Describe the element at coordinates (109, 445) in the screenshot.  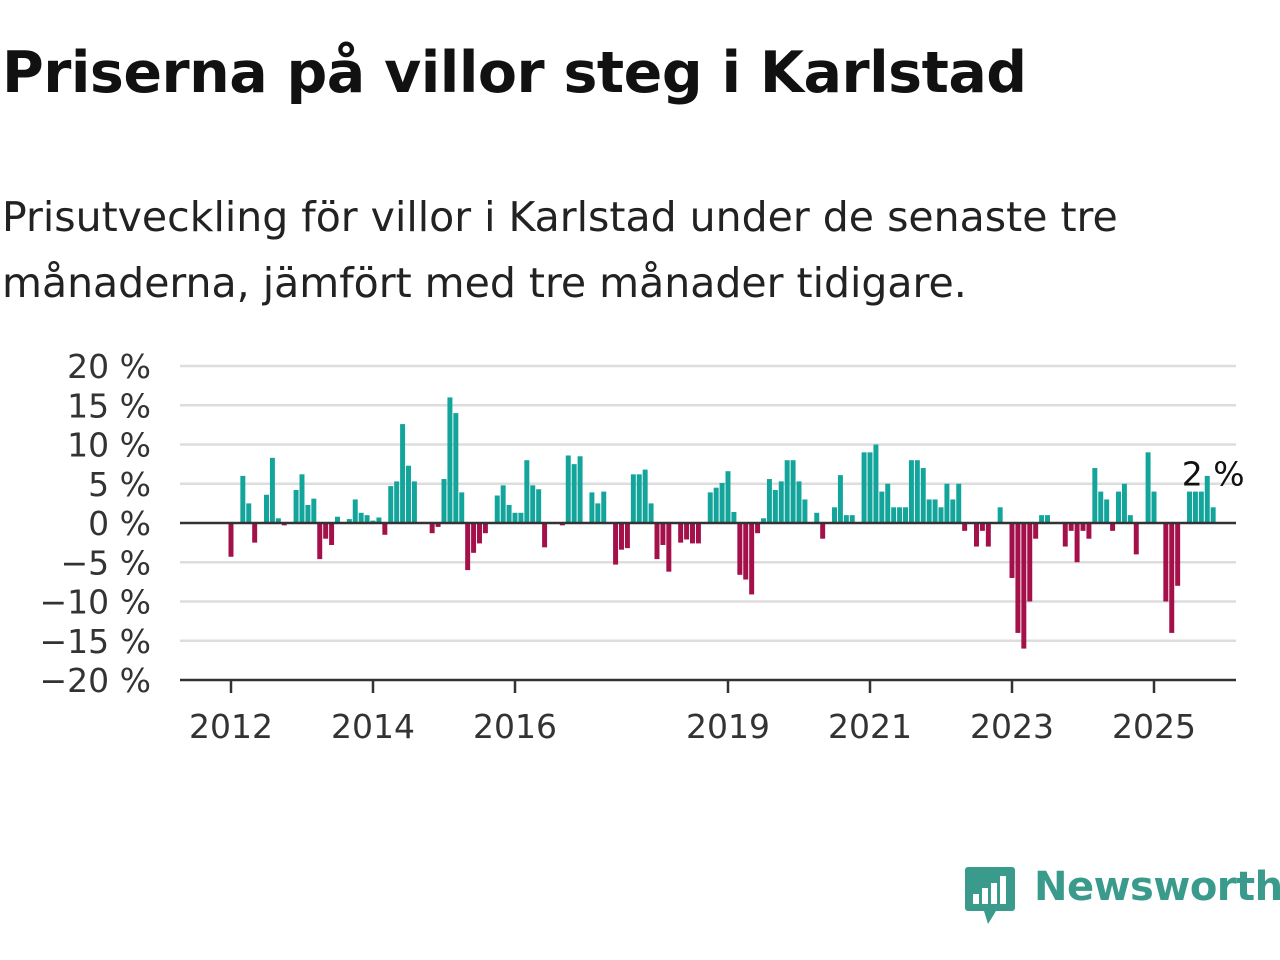
I see `y-tick-label: 10 %` at that location.